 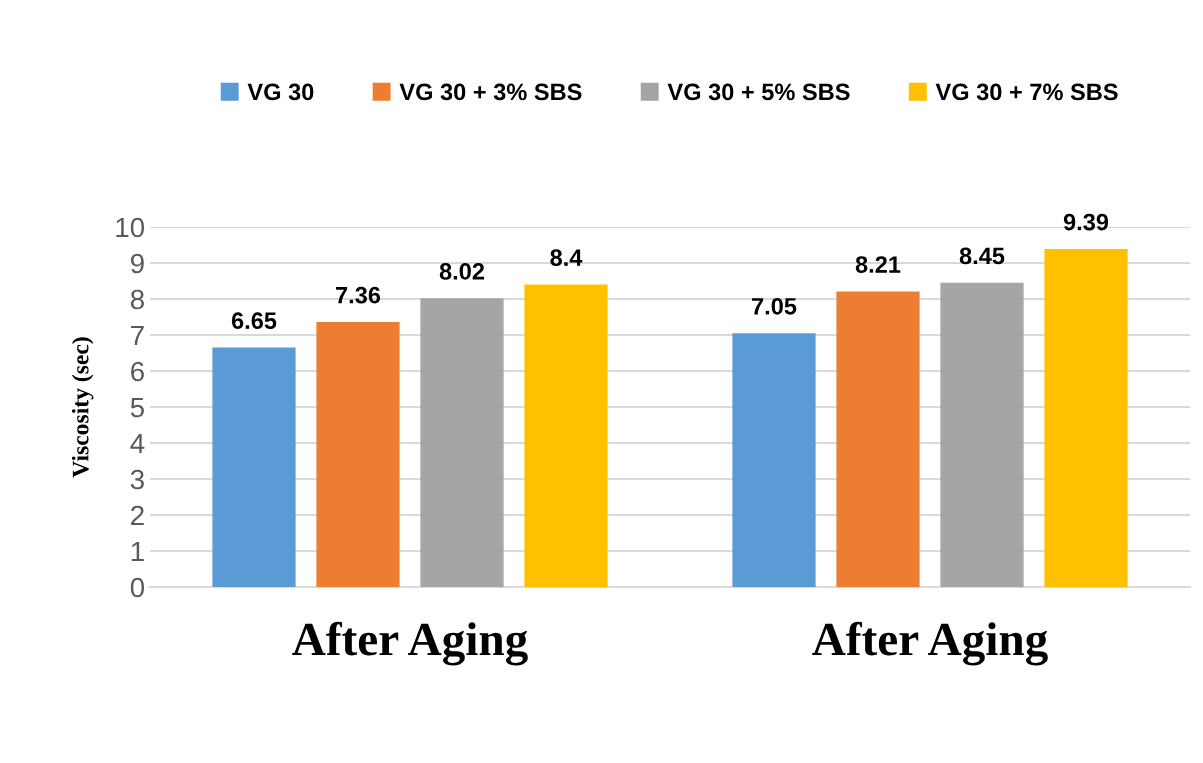 I want to click on data-label: 6.65, so click(x=254, y=321).